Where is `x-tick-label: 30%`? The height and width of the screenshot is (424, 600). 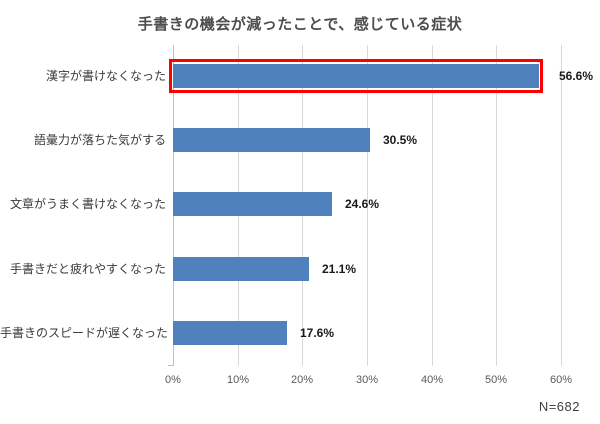
x-tick-label: 30% is located at coordinates (367, 380).